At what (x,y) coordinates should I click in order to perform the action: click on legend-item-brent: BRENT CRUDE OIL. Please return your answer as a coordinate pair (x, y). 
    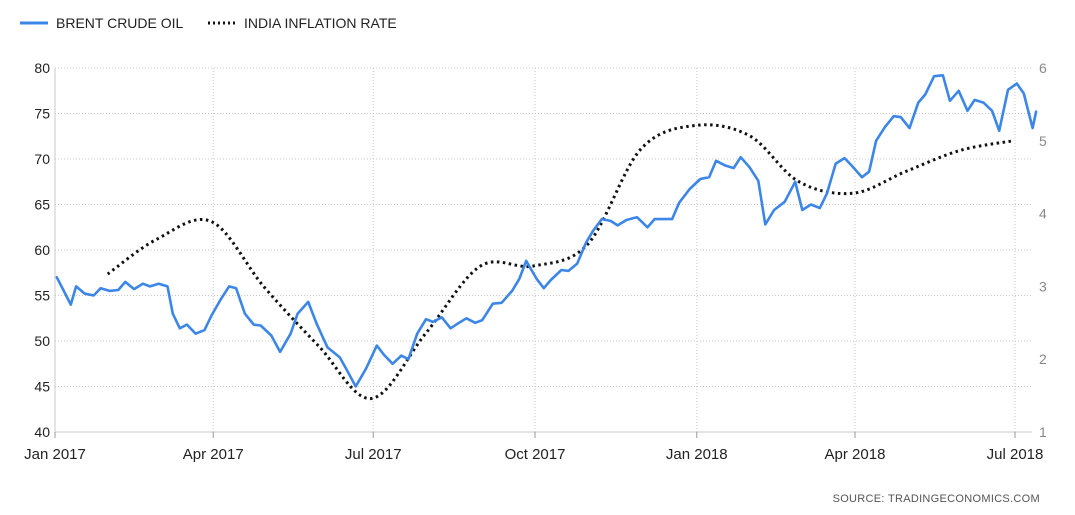
    Looking at the image, I should click on (102, 23).